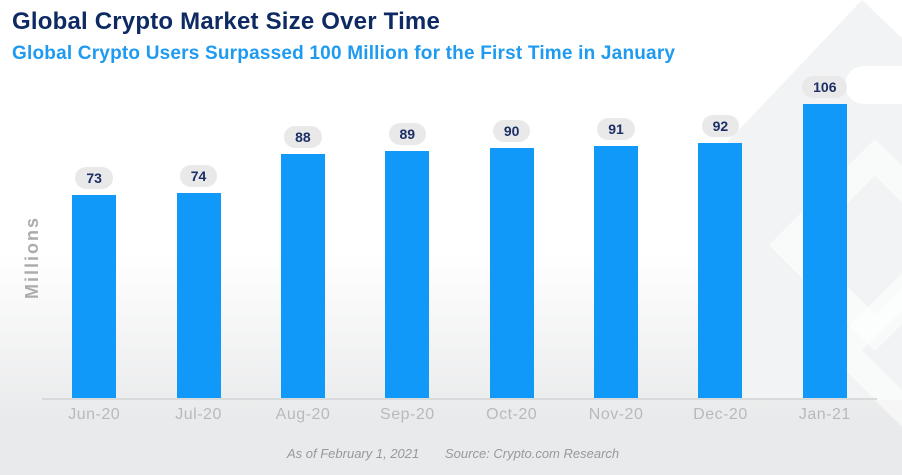 The image size is (902, 475). I want to click on x-axis-tick-label: Aug-20, so click(303, 414).